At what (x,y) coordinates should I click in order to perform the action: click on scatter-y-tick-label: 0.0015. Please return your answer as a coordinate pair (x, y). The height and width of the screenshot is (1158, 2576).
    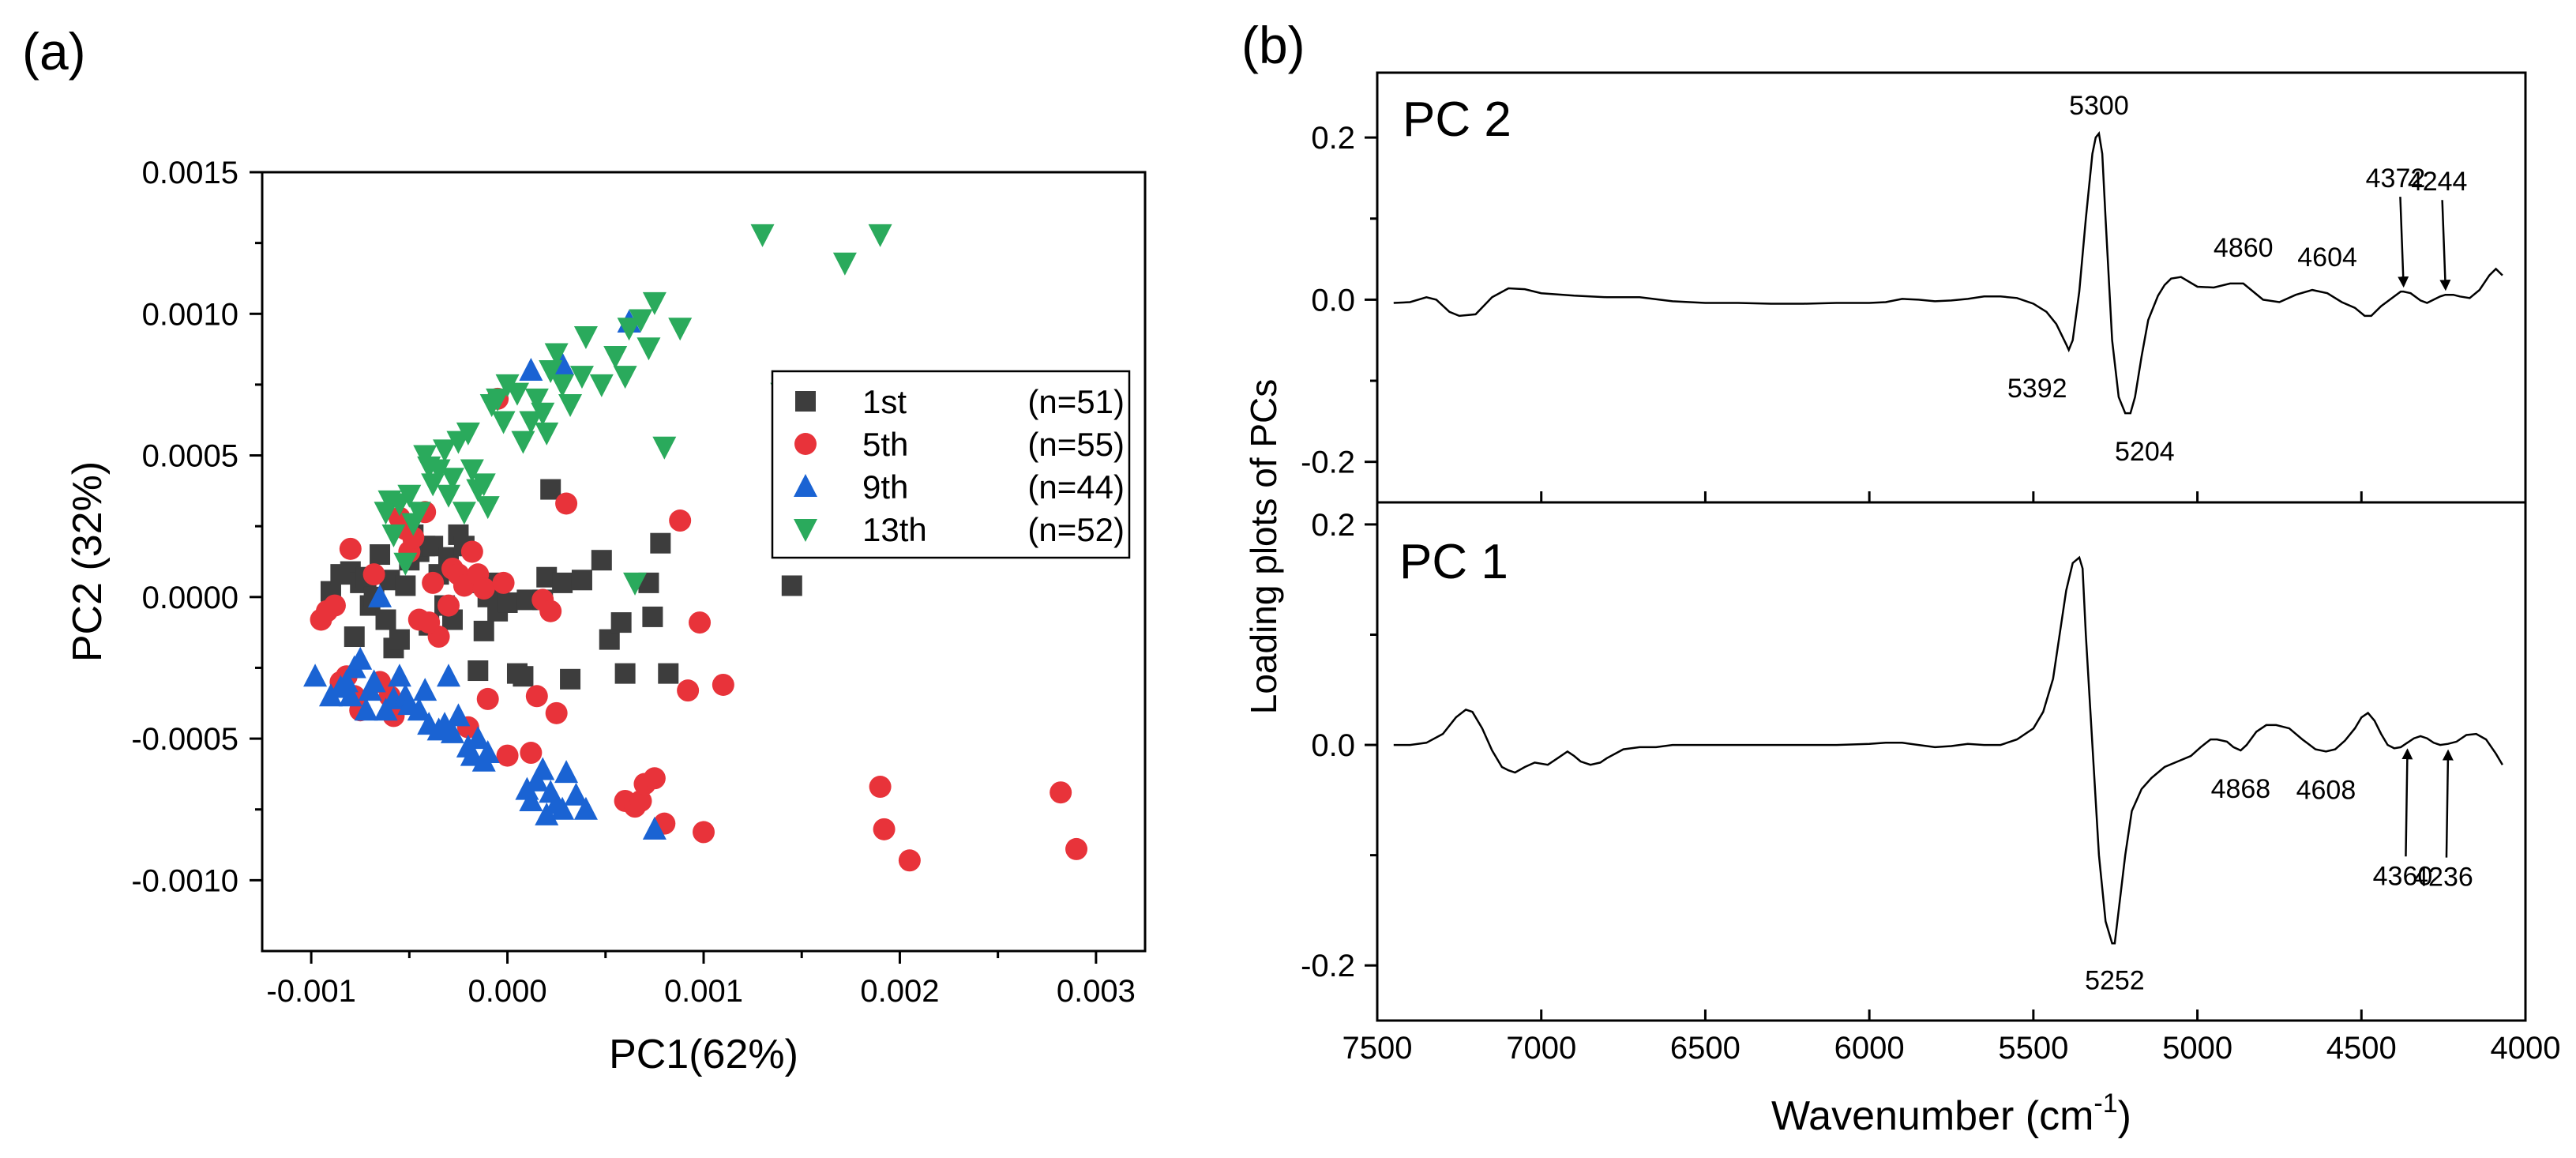
    Looking at the image, I should click on (190, 173).